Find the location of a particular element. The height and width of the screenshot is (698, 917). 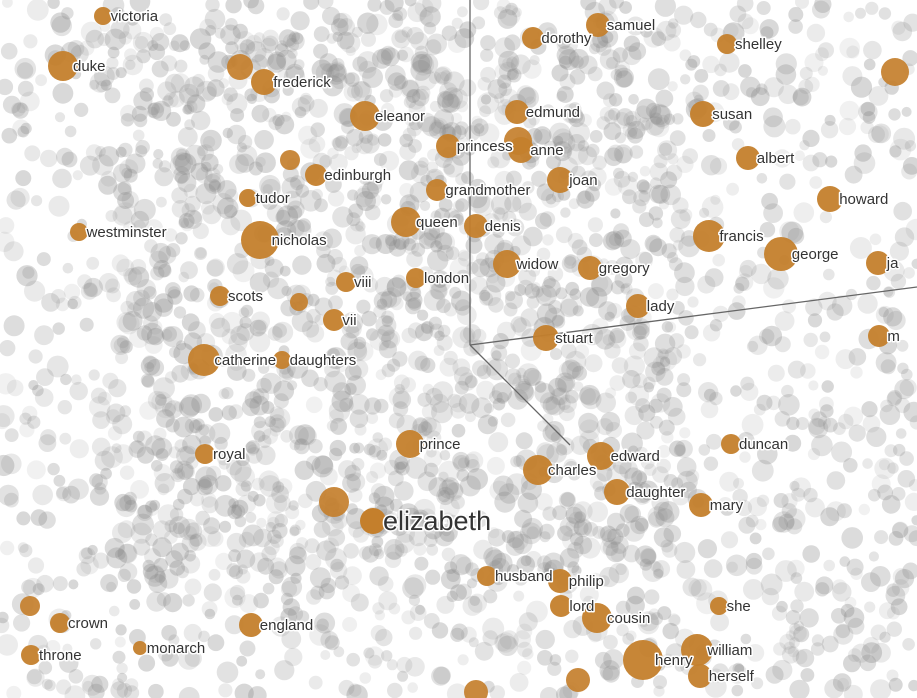

point-westminster is located at coordinates (79, 232).